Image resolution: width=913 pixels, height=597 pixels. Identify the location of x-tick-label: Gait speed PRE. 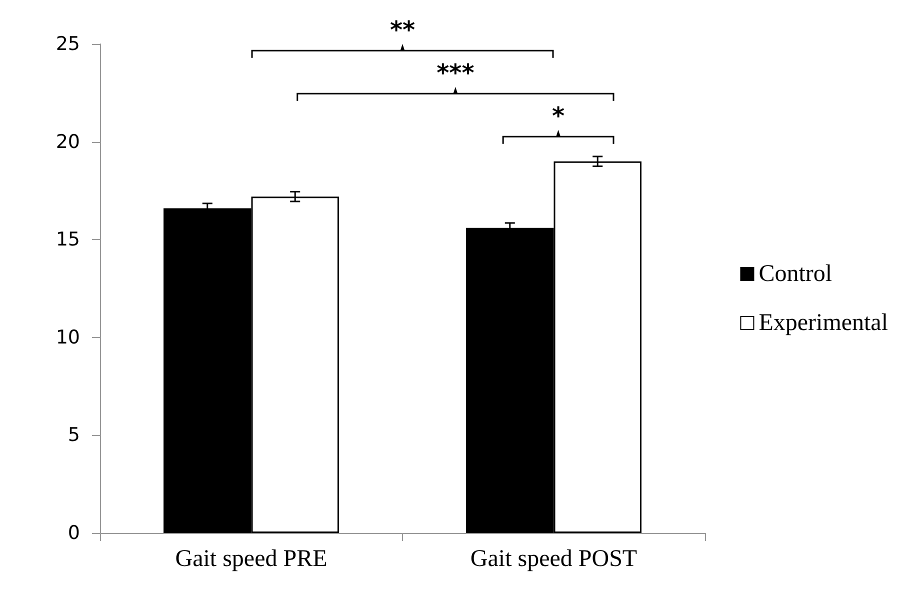
(251, 559).